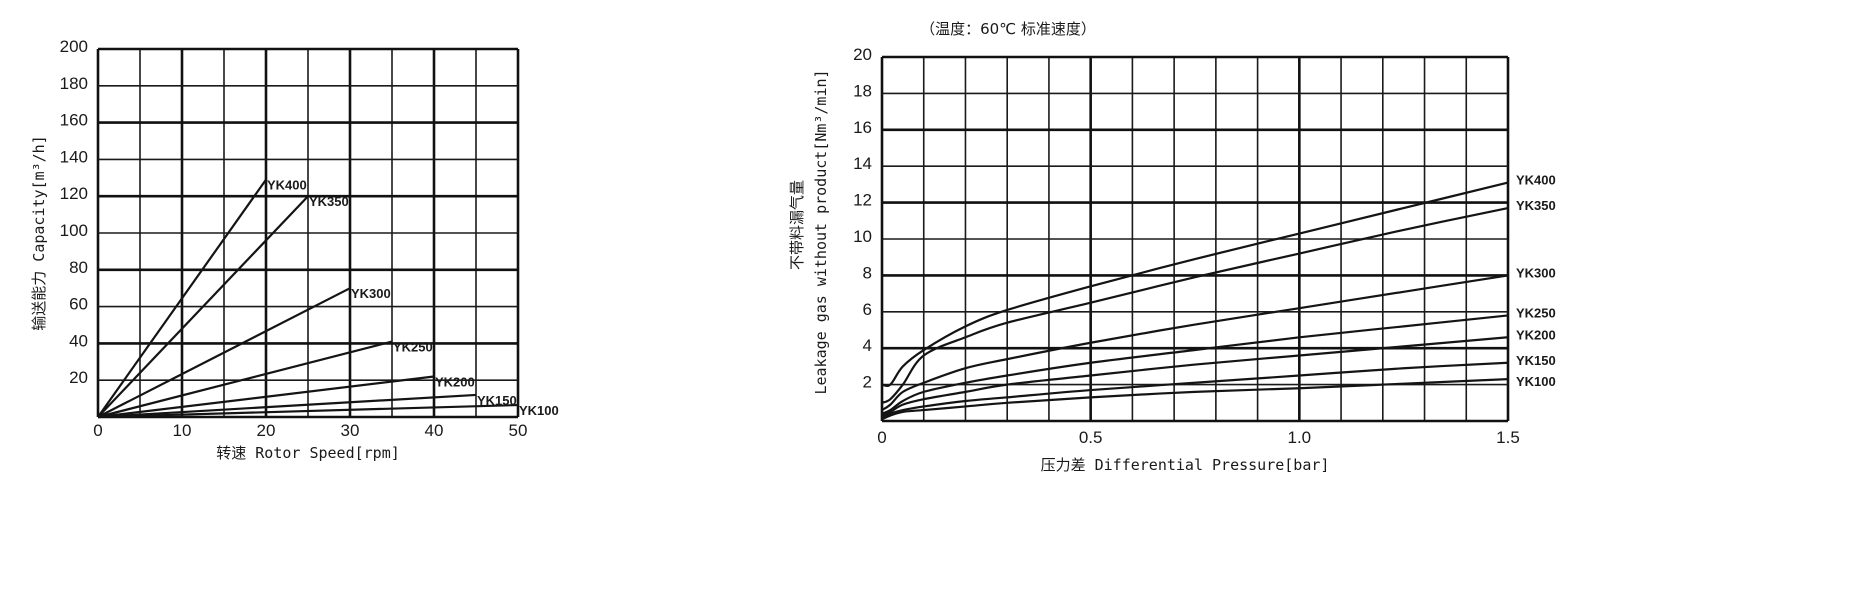 The image size is (1856, 593). Describe the element at coordinates (74, 193) in the screenshot. I see `y-tick-label: 120` at that location.